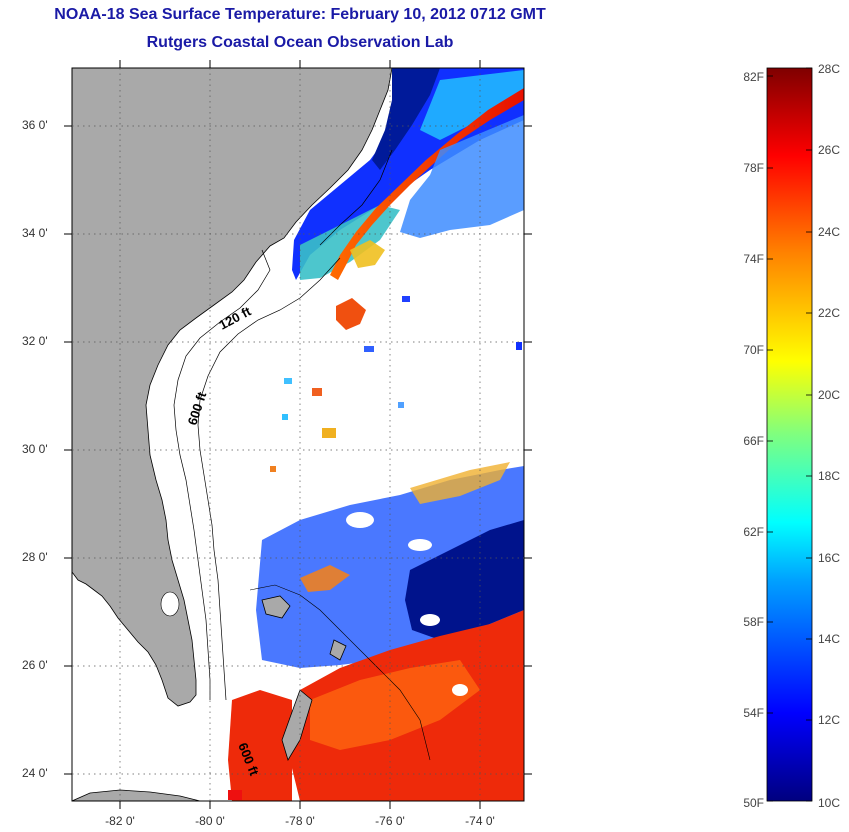 Image resolution: width=849 pixels, height=832 pixels. I want to click on sst-gulfstream-north, so click(427, 184).